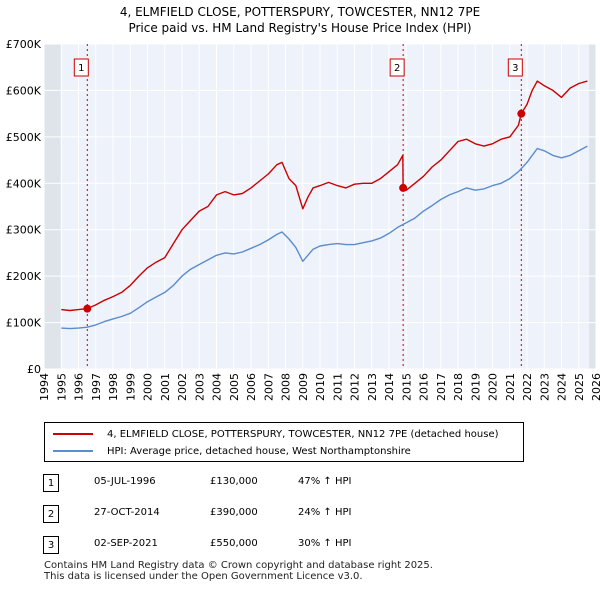 This screenshot has height=590, width=600. I want to click on x-tick-label: 2008, so click(286, 387).